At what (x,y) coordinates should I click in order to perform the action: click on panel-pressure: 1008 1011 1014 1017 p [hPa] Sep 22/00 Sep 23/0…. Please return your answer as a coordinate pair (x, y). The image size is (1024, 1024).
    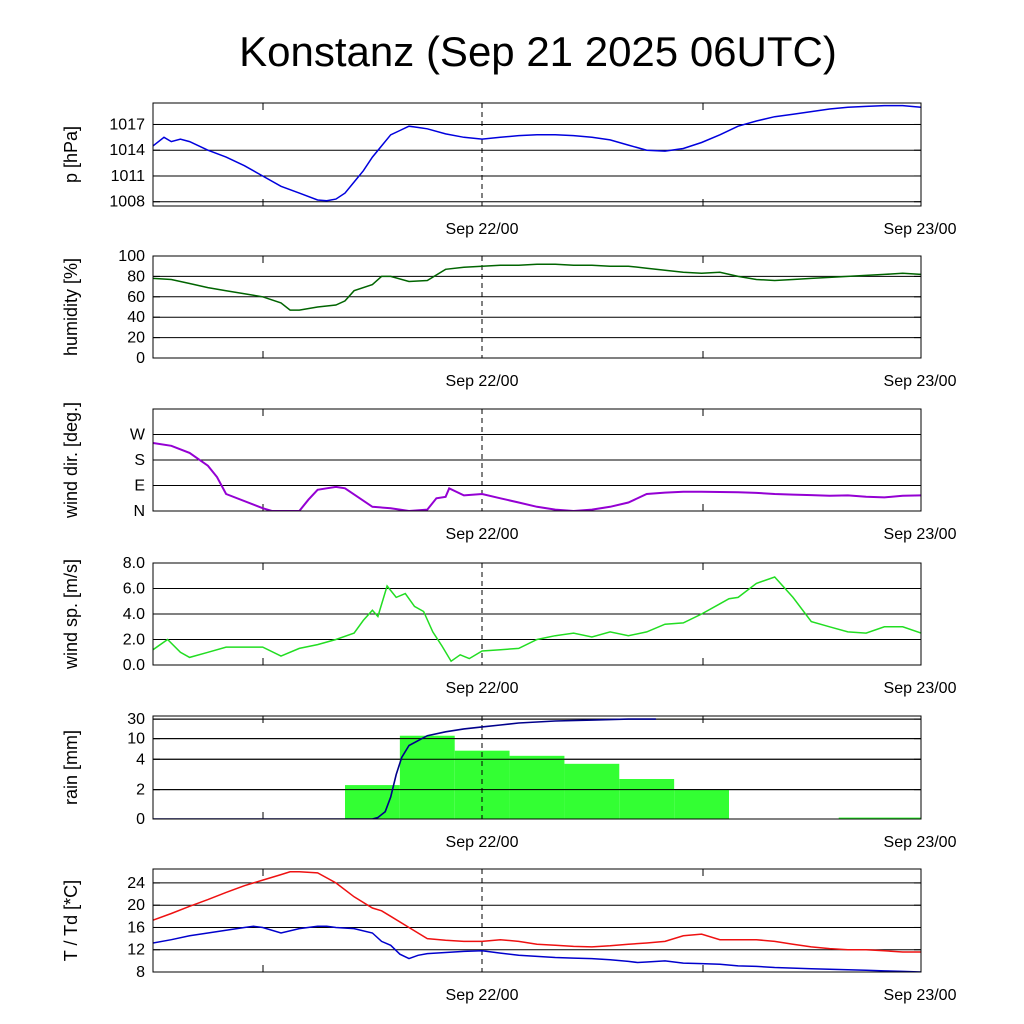
    Looking at the image, I should click on (509, 170).